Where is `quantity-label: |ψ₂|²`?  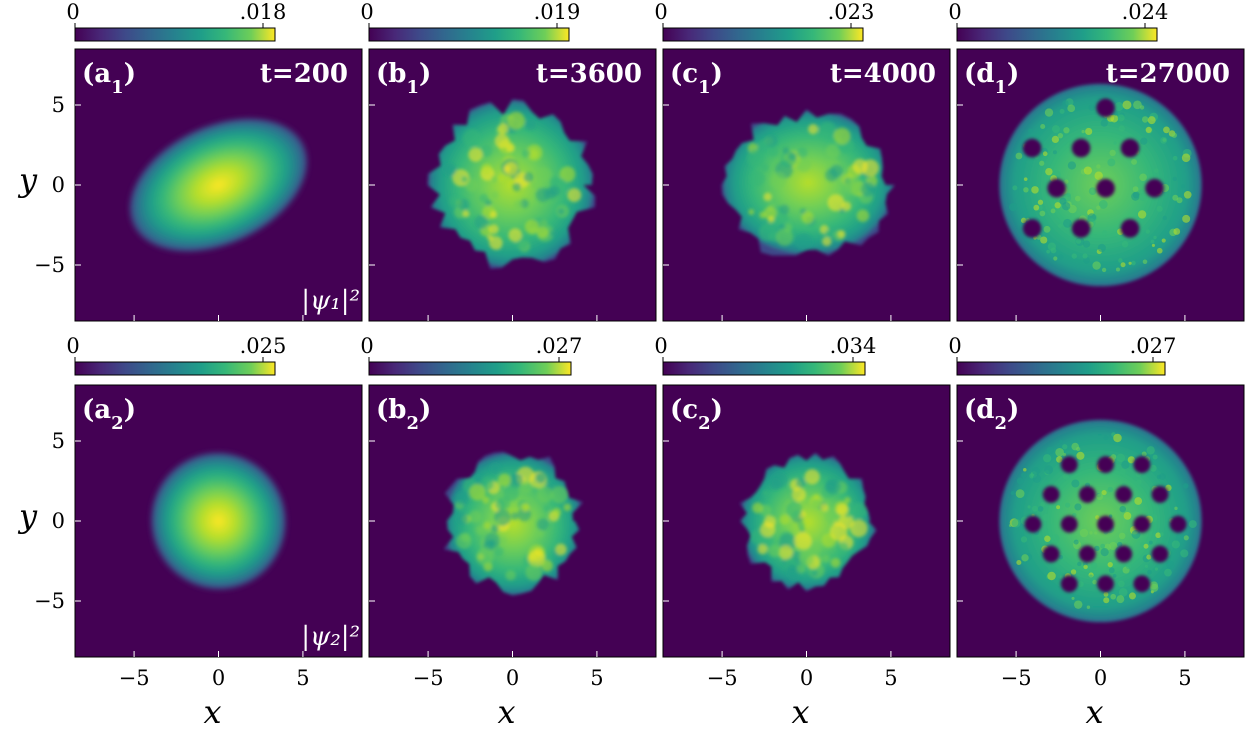 quantity-label: |ψ₂|² is located at coordinates (330, 637).